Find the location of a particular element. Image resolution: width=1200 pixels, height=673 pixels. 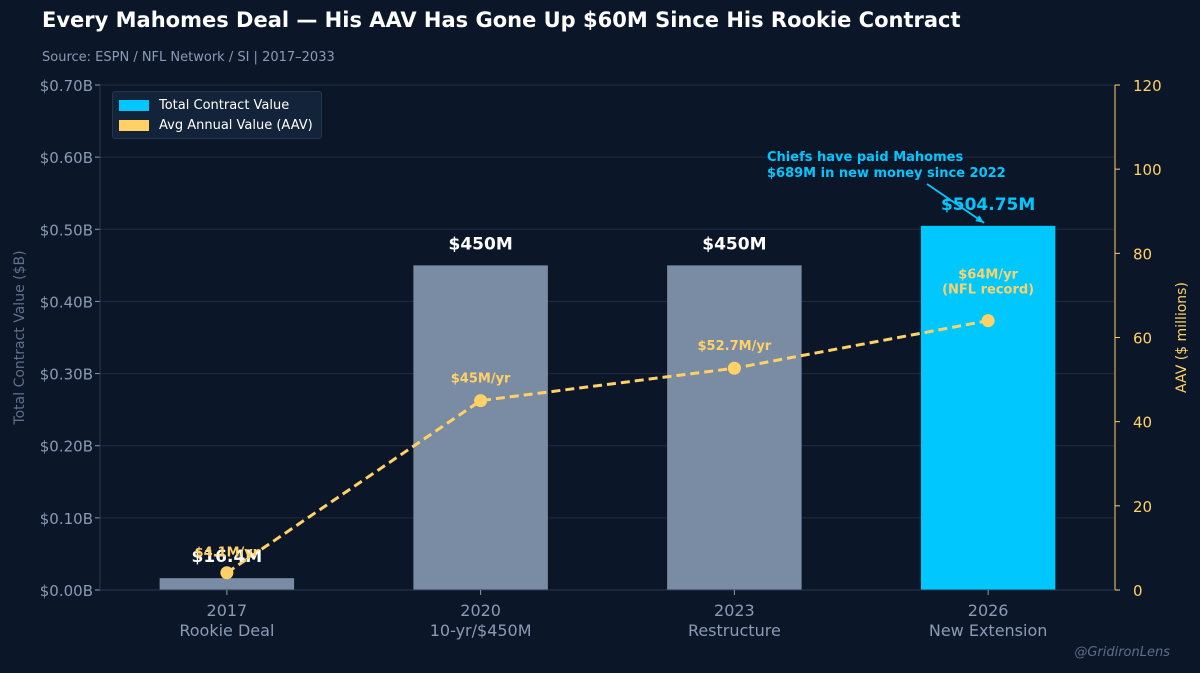

aav-value-label: $4.1M/yr is located at coordinates (227, 553).